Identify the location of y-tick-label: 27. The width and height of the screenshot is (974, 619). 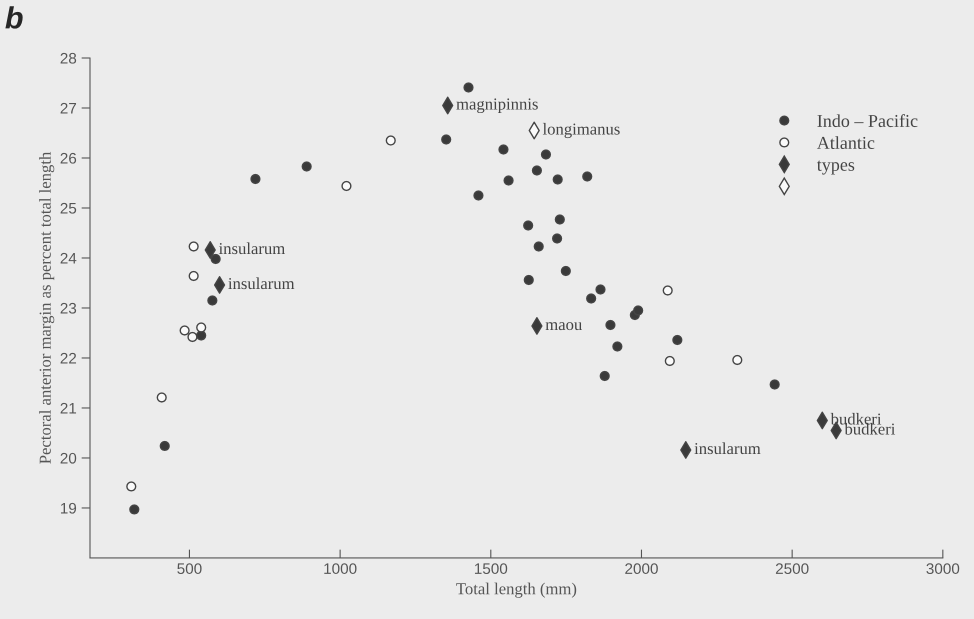
(68, 108).